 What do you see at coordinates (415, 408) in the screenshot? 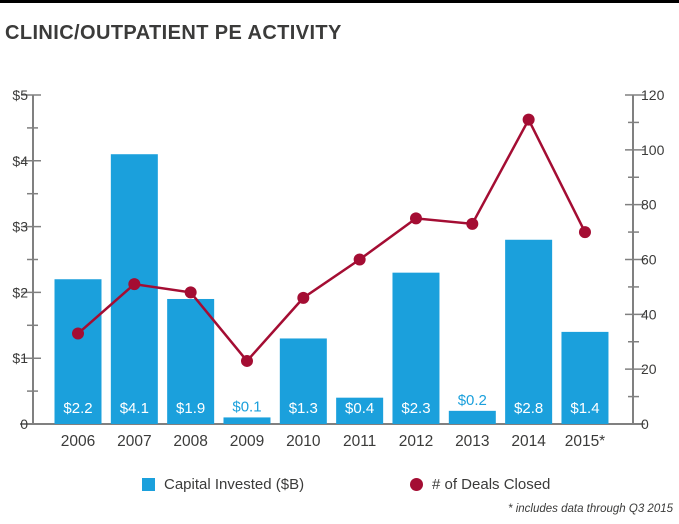
I see `bar-value-label: $2.3` at bounding box center [415, 408].